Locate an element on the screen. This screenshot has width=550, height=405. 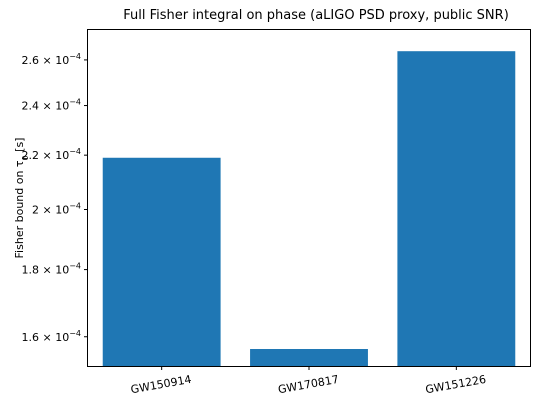
y-axis-label: Fisher bound on τ0 [s] is located at coordinates (21, 198).